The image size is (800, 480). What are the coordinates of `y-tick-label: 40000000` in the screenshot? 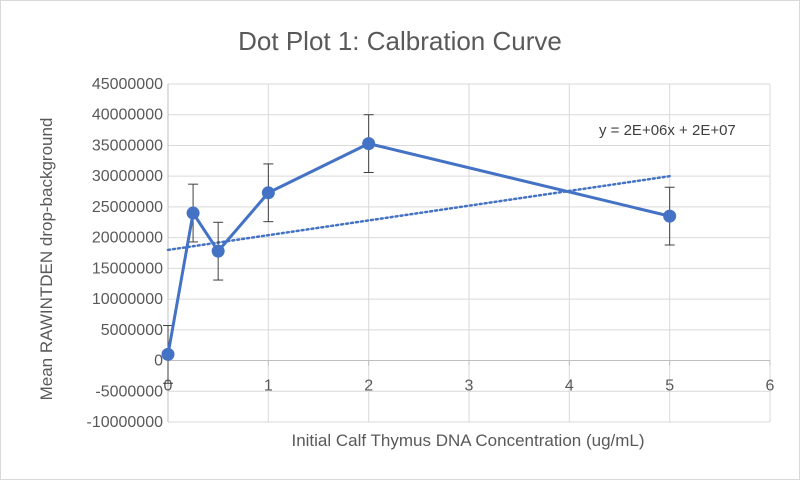 It's located at (127, 115).